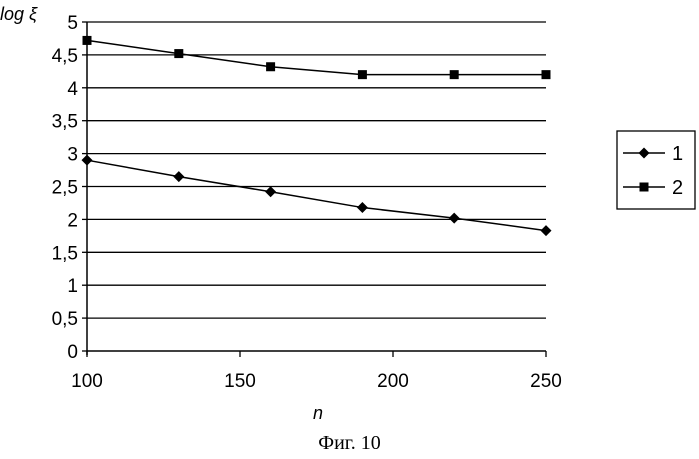  Describe the element at coordinates (72, 286) in the screenshot. I see `y-tick-label: 1` at that location.